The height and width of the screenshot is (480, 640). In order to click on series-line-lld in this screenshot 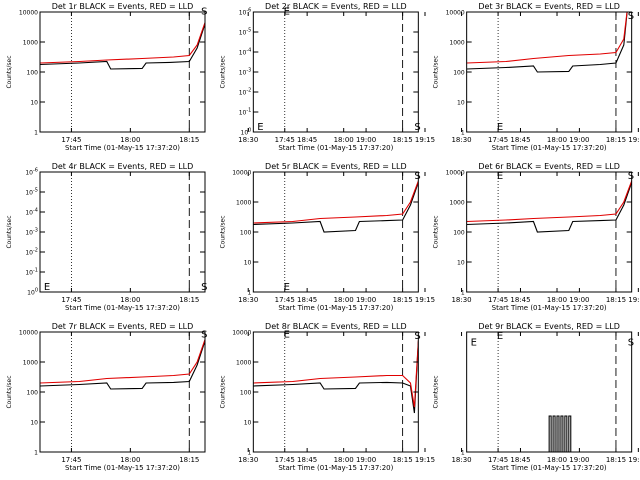, I will do `click(122, 361)`.